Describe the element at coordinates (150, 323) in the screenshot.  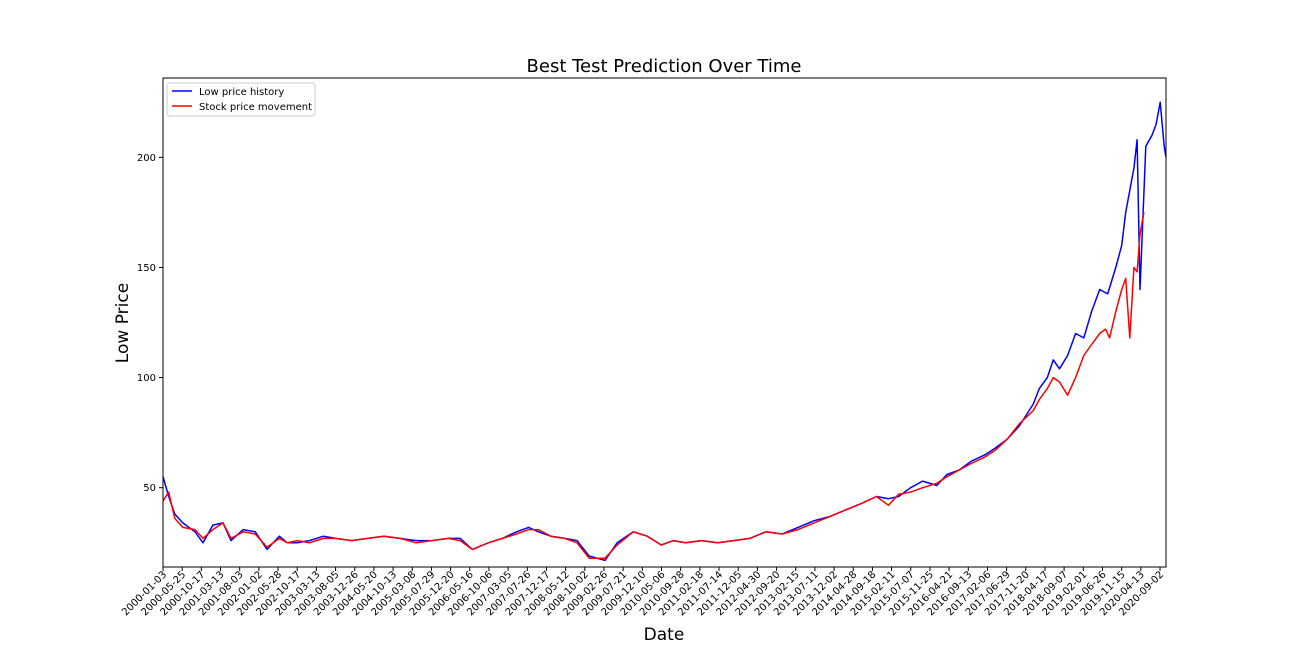
I see `y-axis: 50 100 150 200` at that location.